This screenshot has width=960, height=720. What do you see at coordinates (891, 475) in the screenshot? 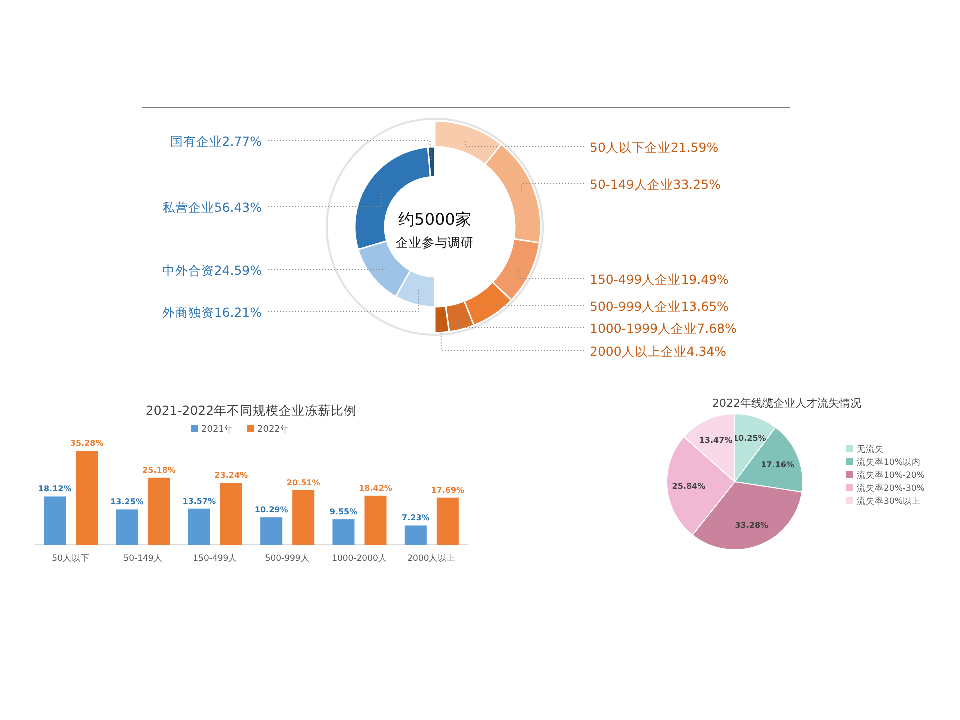
I see `legend-label: 流失率10%-20%` at bounding box center [891, 475].